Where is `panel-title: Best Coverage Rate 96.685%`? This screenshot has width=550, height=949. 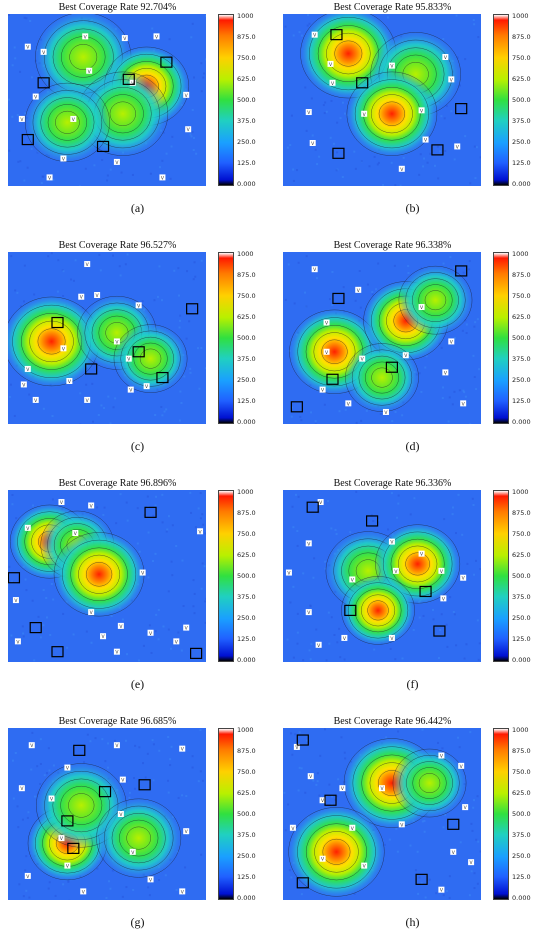 panel-title: Best Coverage Rate 96.685% is located at coordinates (117, 721).